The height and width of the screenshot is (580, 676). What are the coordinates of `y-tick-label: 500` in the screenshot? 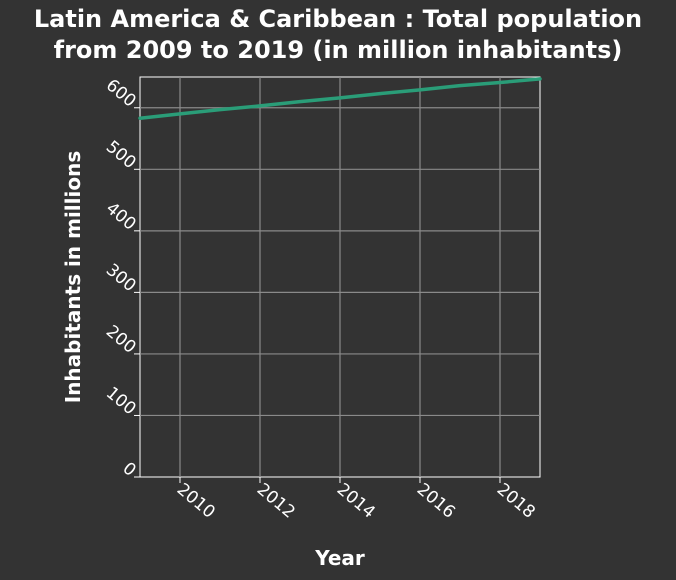 It's located at (121, 155).